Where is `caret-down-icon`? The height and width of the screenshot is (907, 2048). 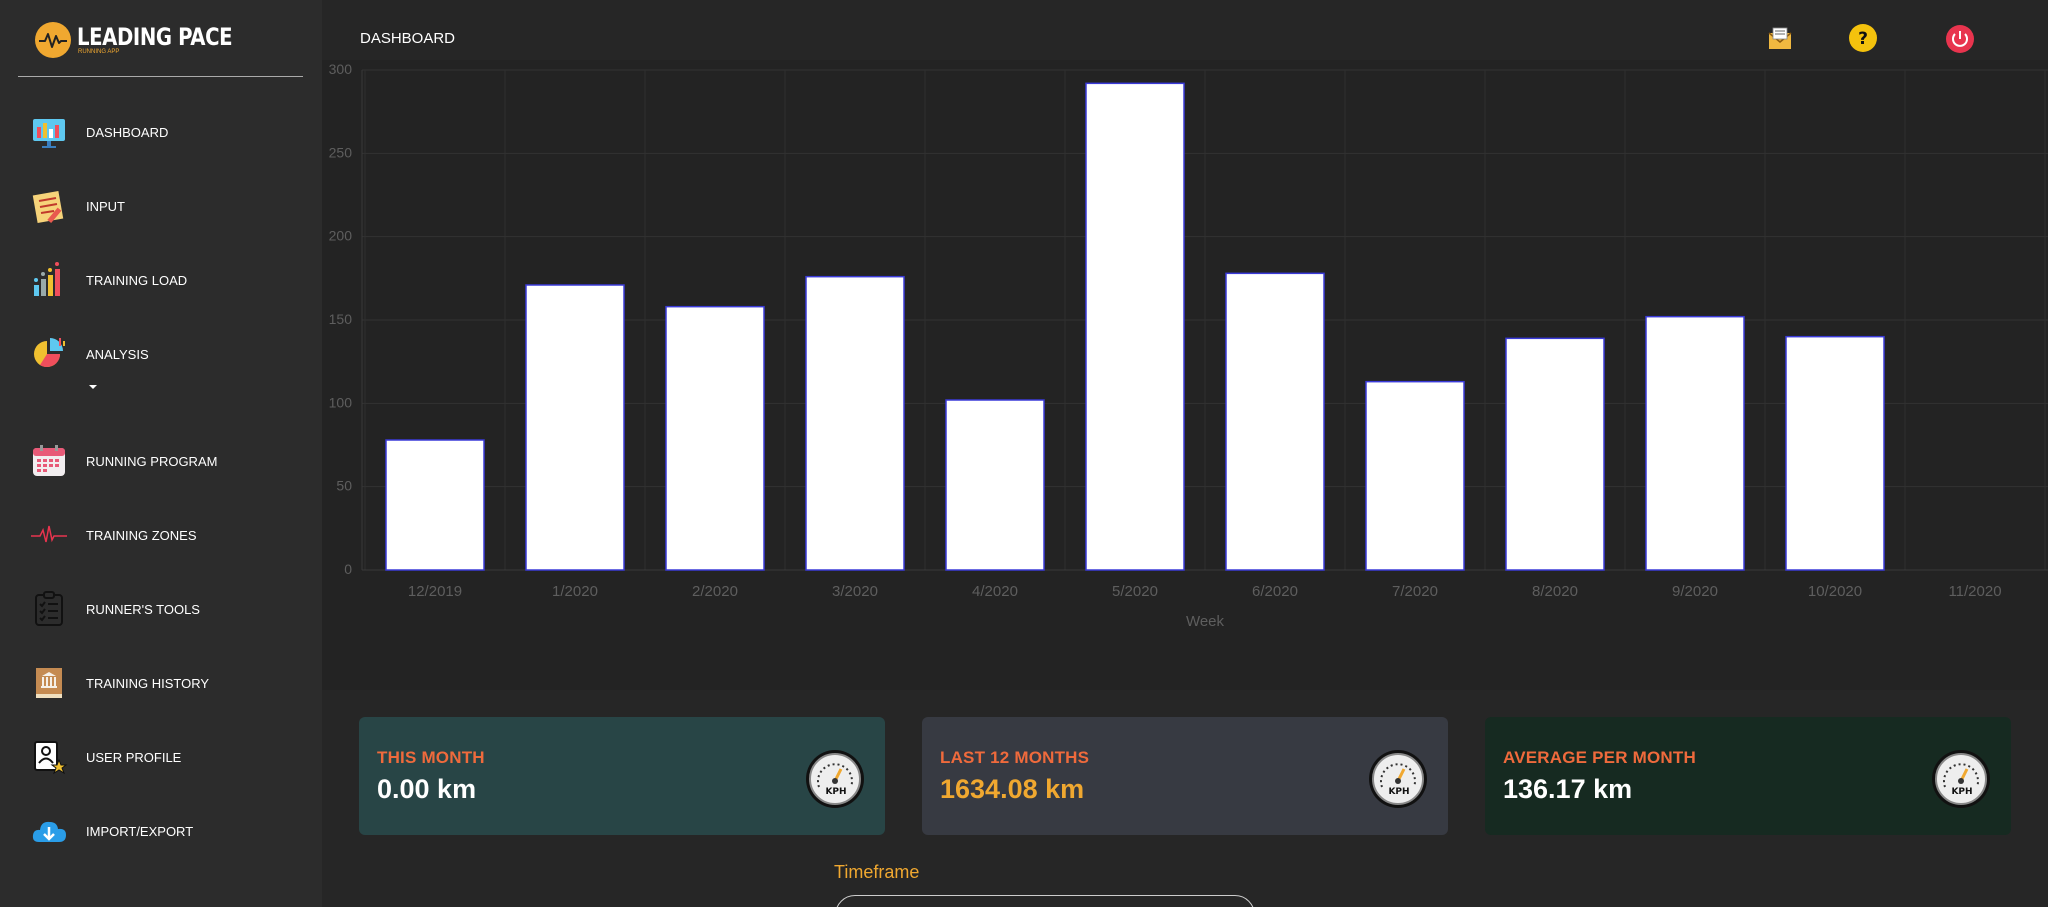 caret-down-icon is located at coordinates (93, 387).